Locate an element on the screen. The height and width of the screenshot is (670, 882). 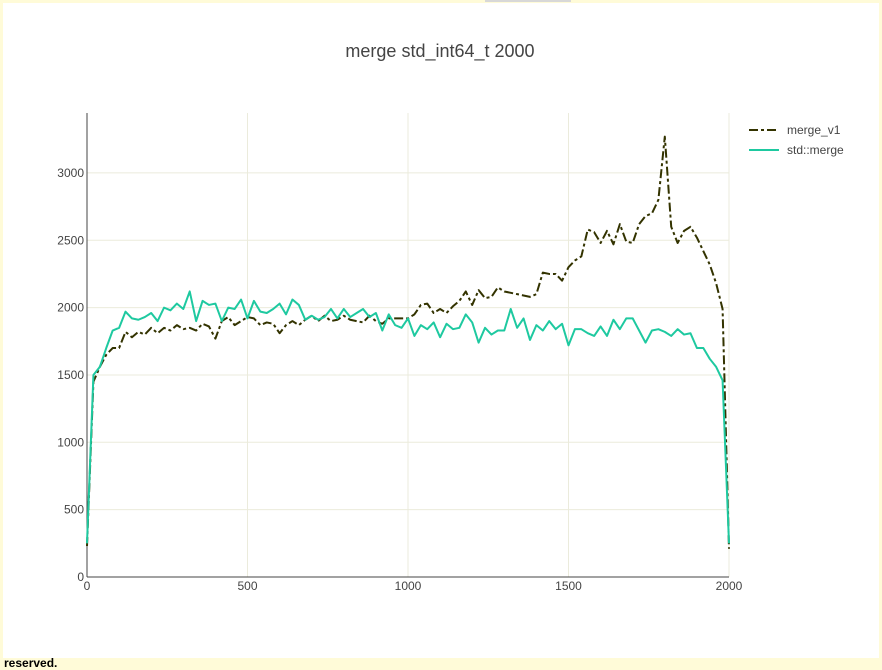
x-tick-label: 2000 is located at coordinates (729, 586).